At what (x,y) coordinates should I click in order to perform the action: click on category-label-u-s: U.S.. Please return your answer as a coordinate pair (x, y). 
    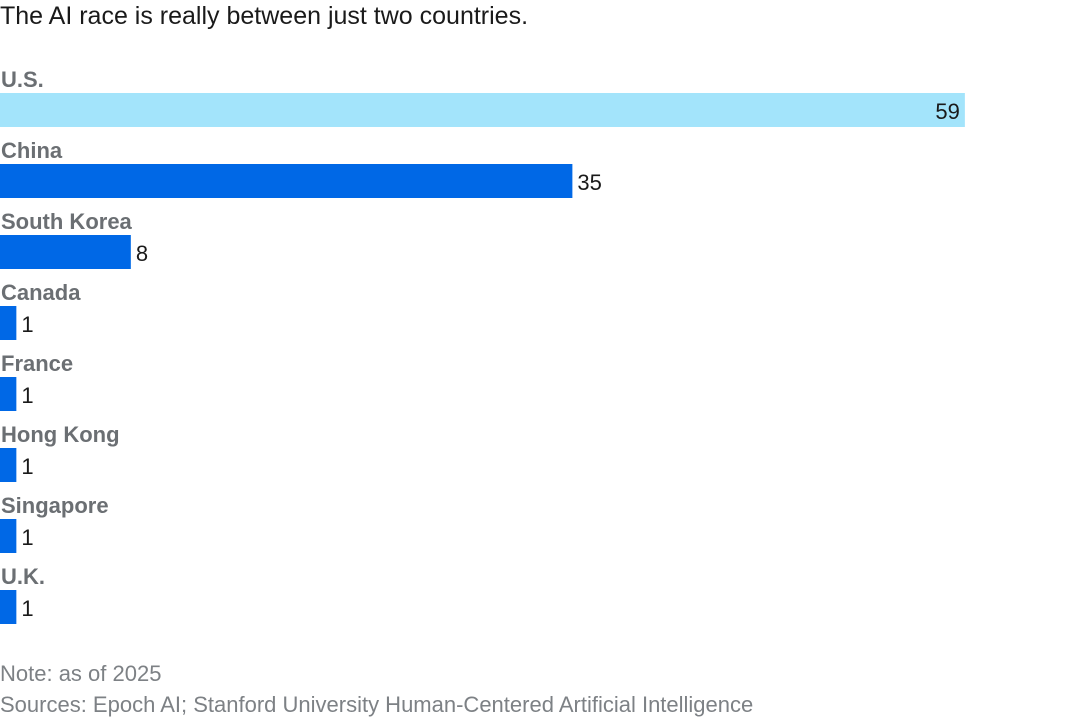
    Looking at the image, I should click on (22, 79).